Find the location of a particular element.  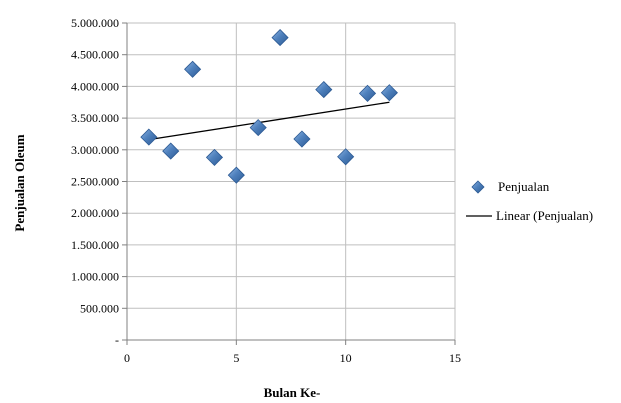

y-tick-label: 1.000.000 is located at coordinates (95, 277).